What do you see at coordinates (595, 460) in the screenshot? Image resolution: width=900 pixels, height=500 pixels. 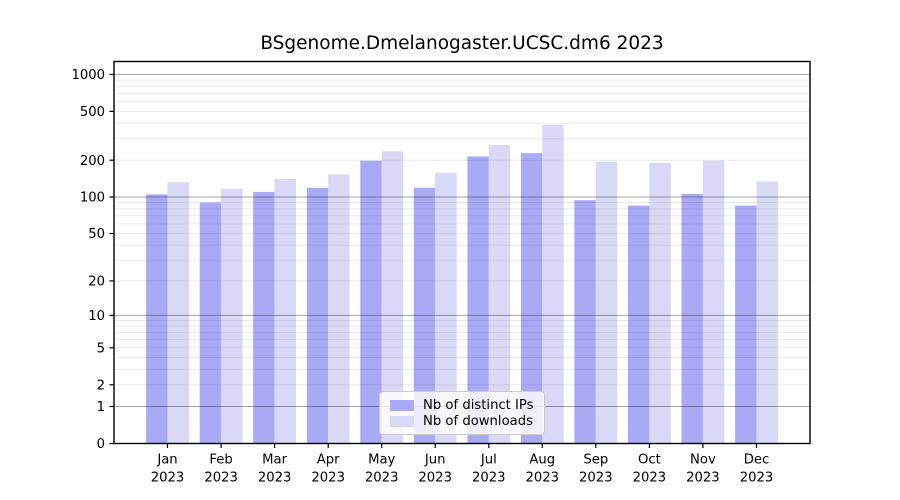 I see `x-tick-label-month: Sep` at bounding box center [595, 460].